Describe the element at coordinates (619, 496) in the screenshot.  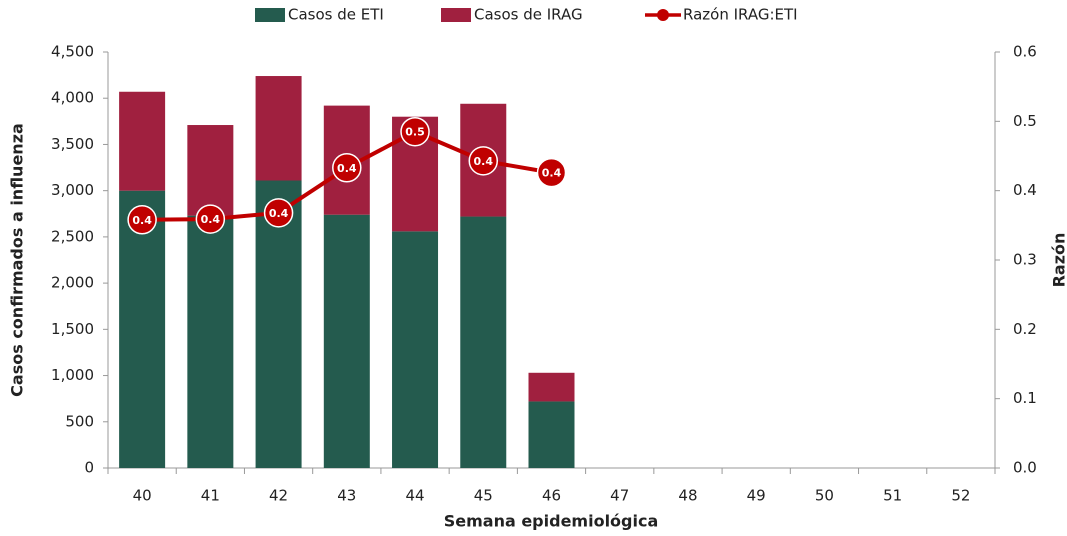
I see `x-tick-label: 47` at that location.